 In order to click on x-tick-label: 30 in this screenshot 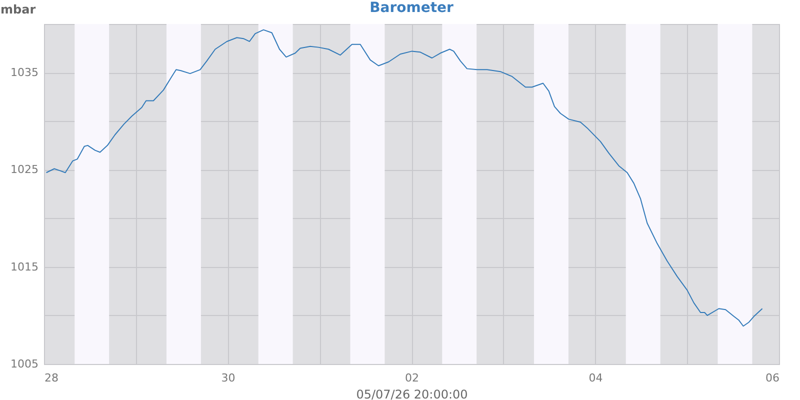, I will do `click(228, 378)`.